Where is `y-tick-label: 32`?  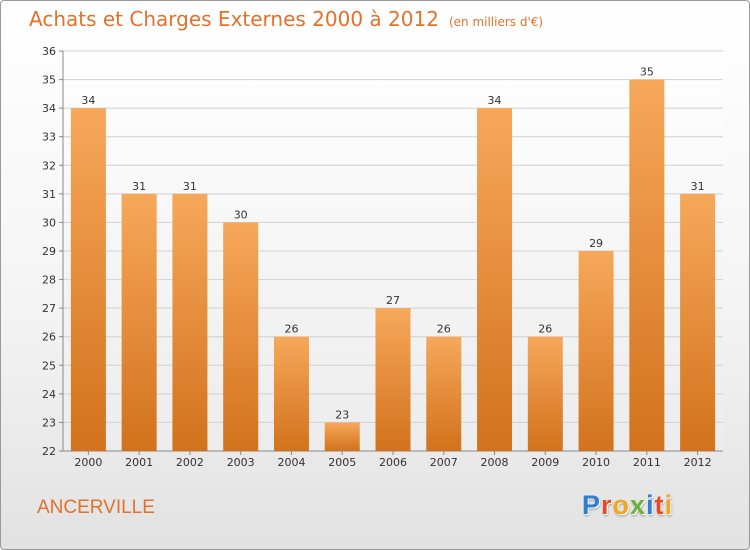 y-tick-label: 32 is located at coordinates (49, 165).